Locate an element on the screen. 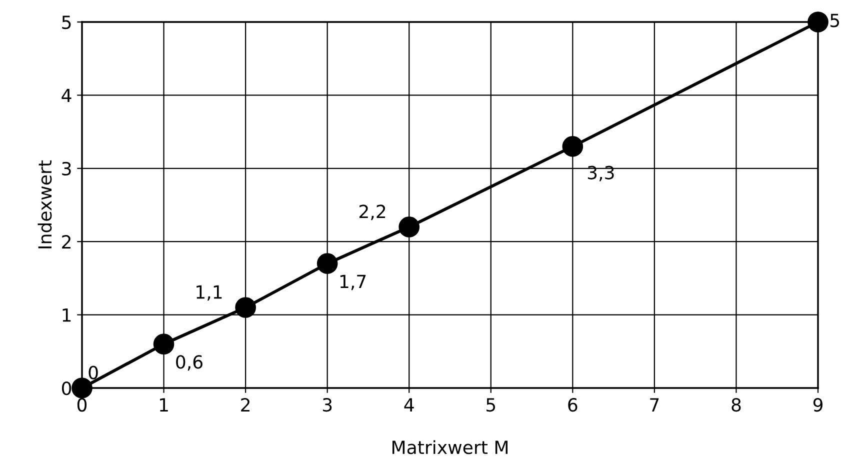 The image size is (850, 475). data-label: 0,6 is located at coordinates (189, 363).